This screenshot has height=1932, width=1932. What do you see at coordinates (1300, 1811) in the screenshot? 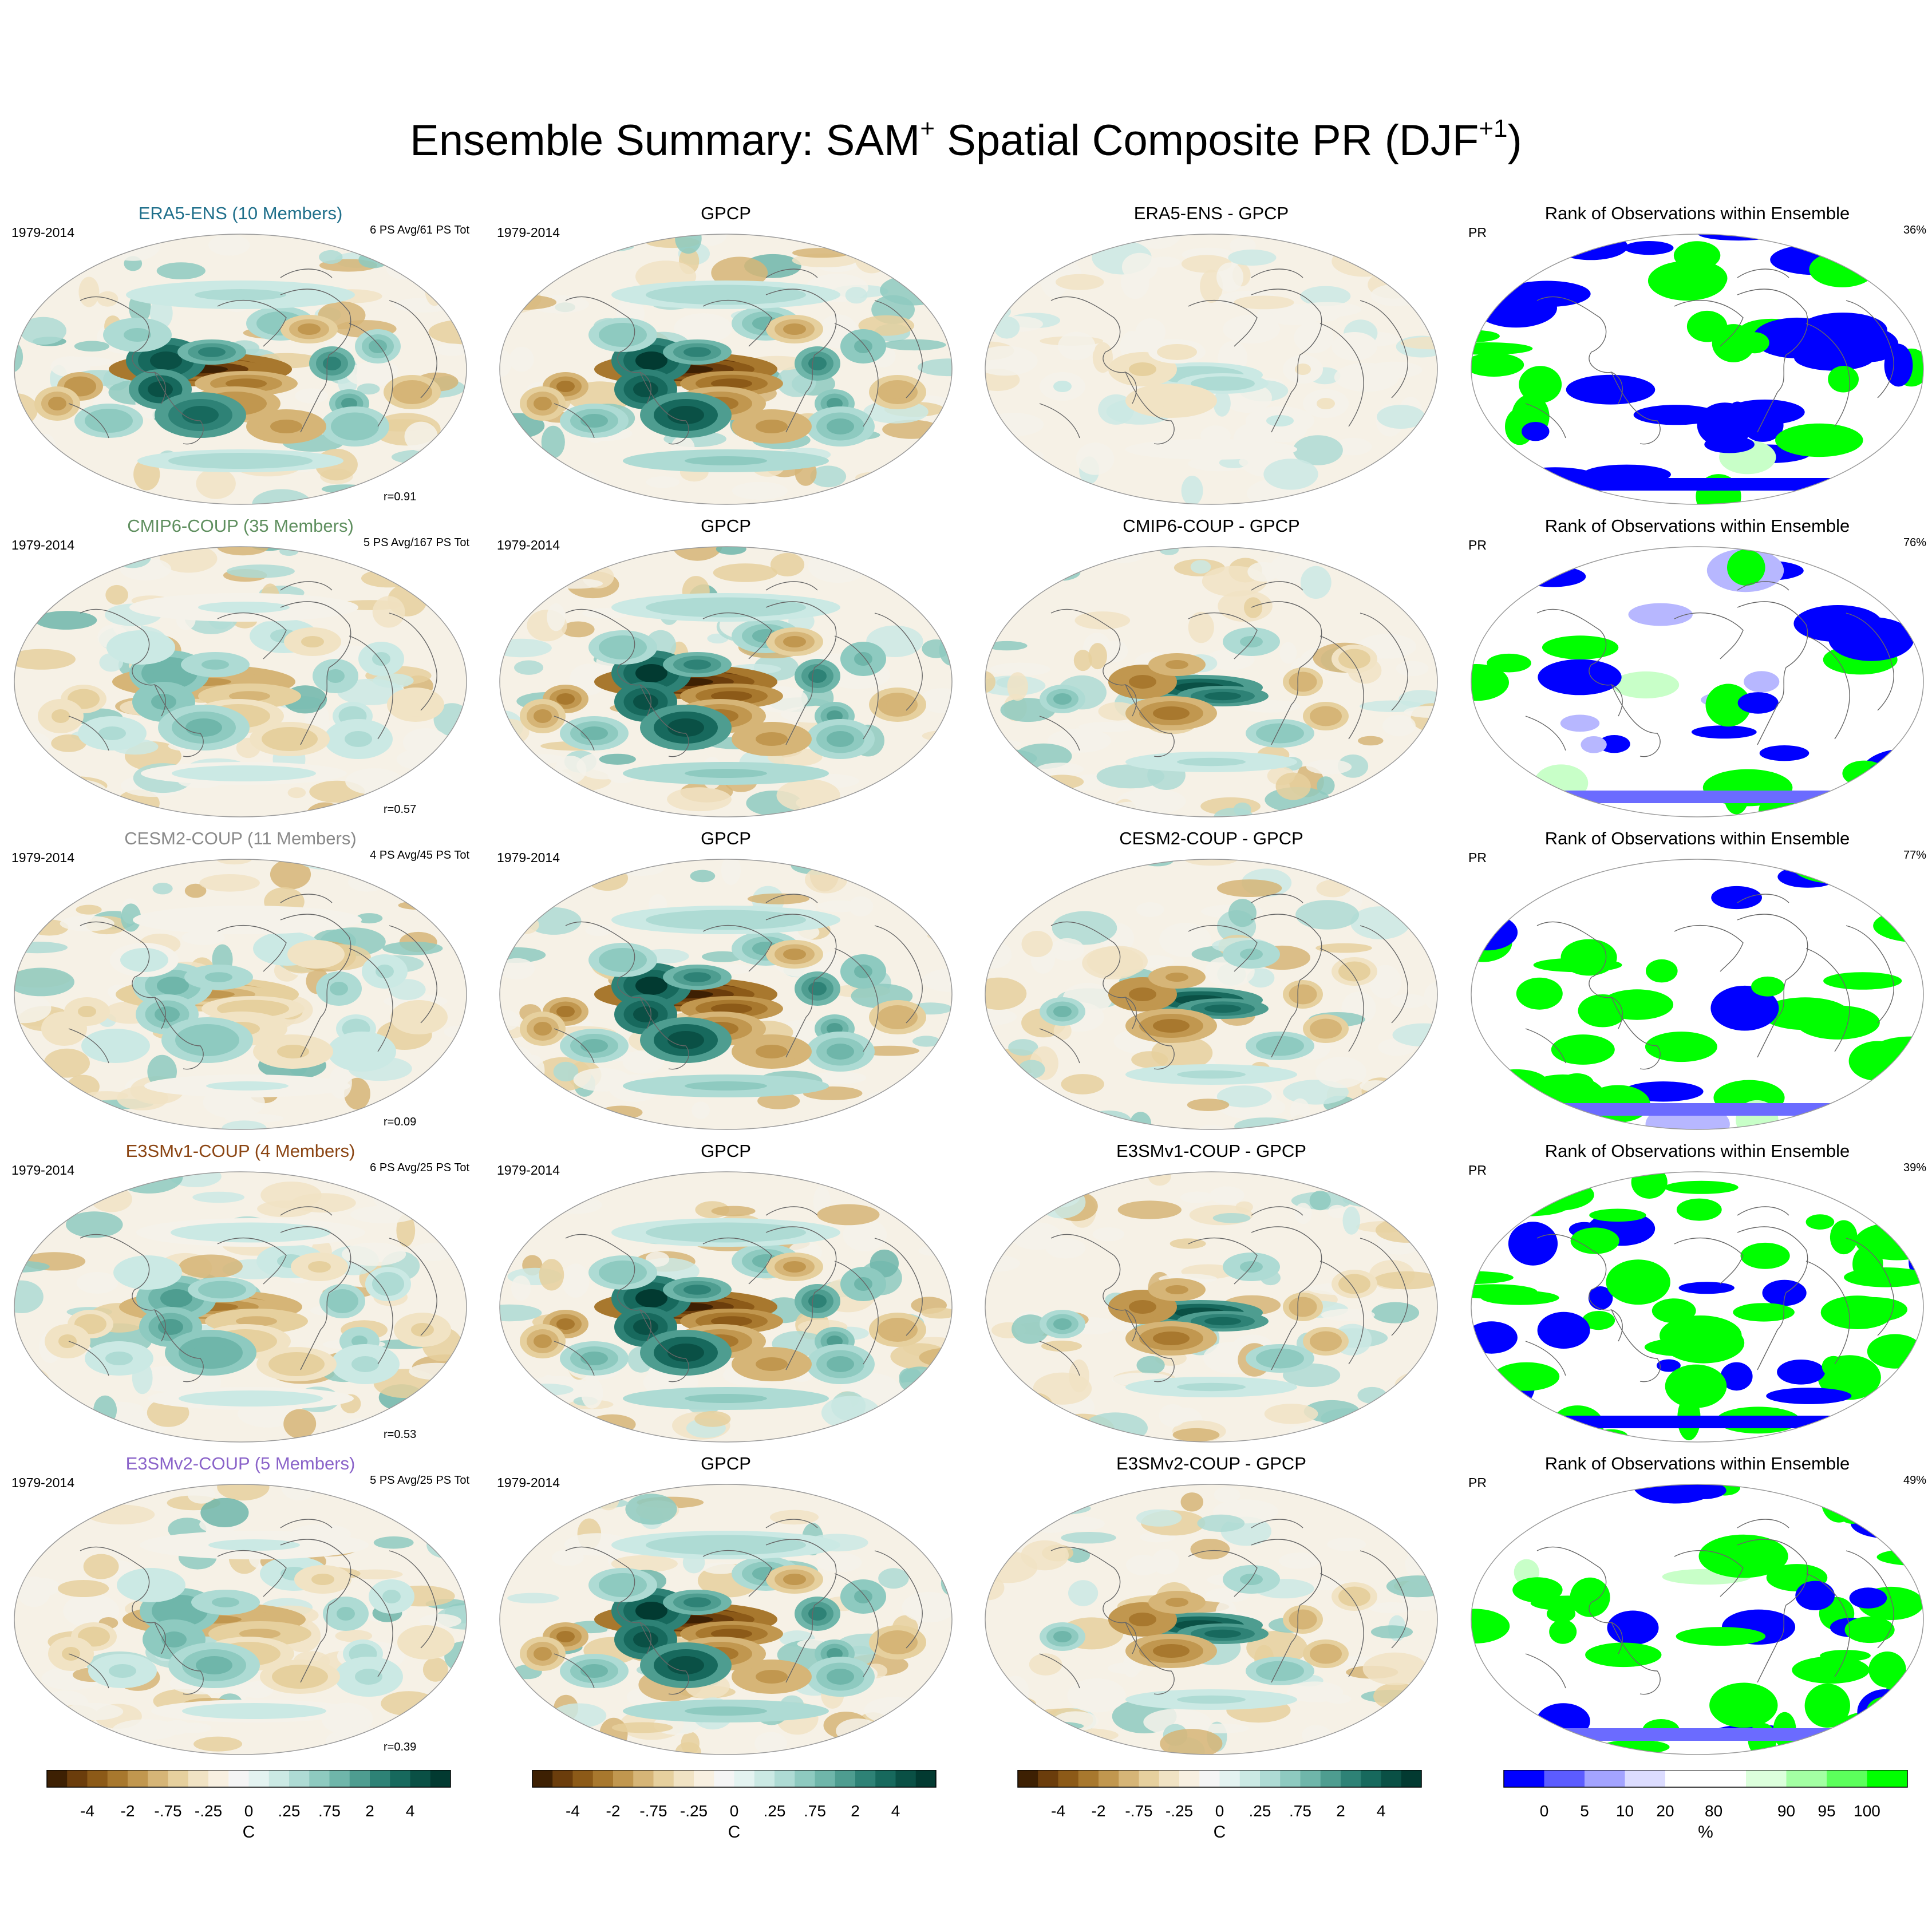
I see `colorbar-tick-label: .75` at bounding box center [1300, 1811].